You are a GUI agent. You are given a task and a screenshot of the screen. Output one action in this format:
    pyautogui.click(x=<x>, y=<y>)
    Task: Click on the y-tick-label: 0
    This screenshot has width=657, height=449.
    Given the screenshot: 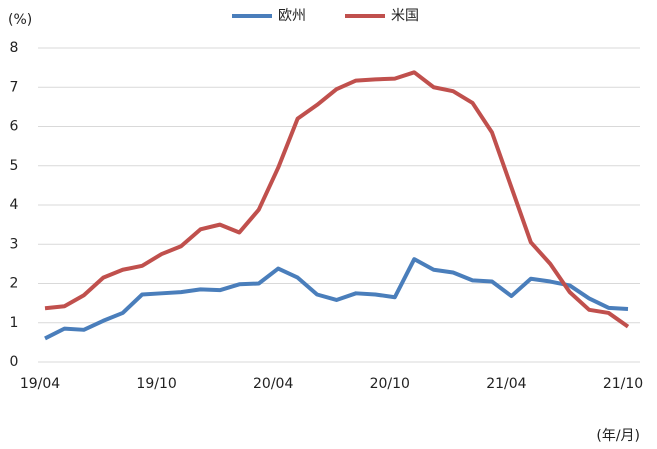 What is the action you would take?
    pyautogui.click(x=14, y=362)
    